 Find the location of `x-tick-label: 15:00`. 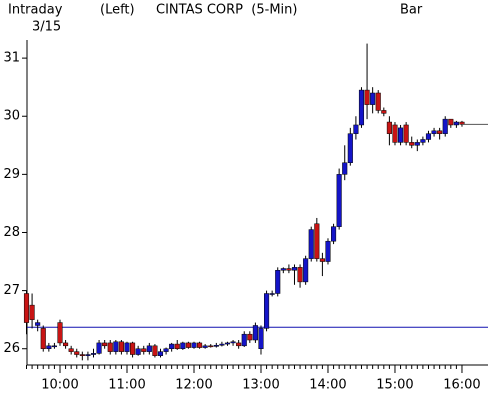

x-tick-label: 15:00 is located at coordinates (394, 385).